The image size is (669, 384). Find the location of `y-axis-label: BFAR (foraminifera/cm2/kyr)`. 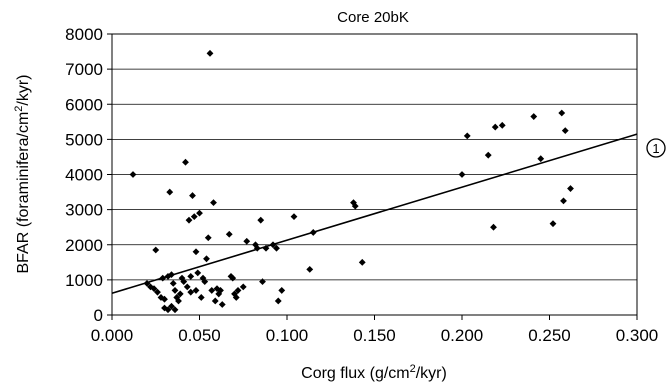

y-axis-label: BFAR (foraminifera/cm2/kyr) is located at coordinates (22, 173).